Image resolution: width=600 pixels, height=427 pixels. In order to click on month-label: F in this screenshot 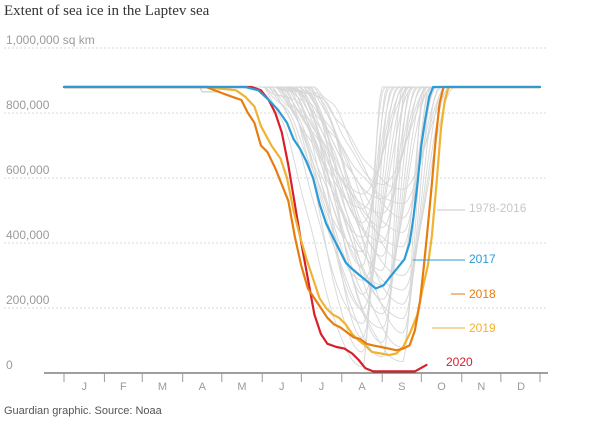, I will do `click(123, 387)`.